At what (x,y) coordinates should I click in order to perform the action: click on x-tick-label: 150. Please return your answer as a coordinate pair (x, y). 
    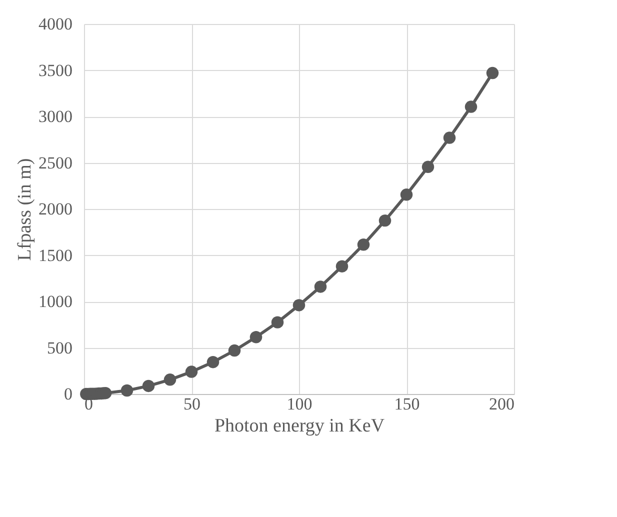
    Looking at the image, I should click on (407, 404).